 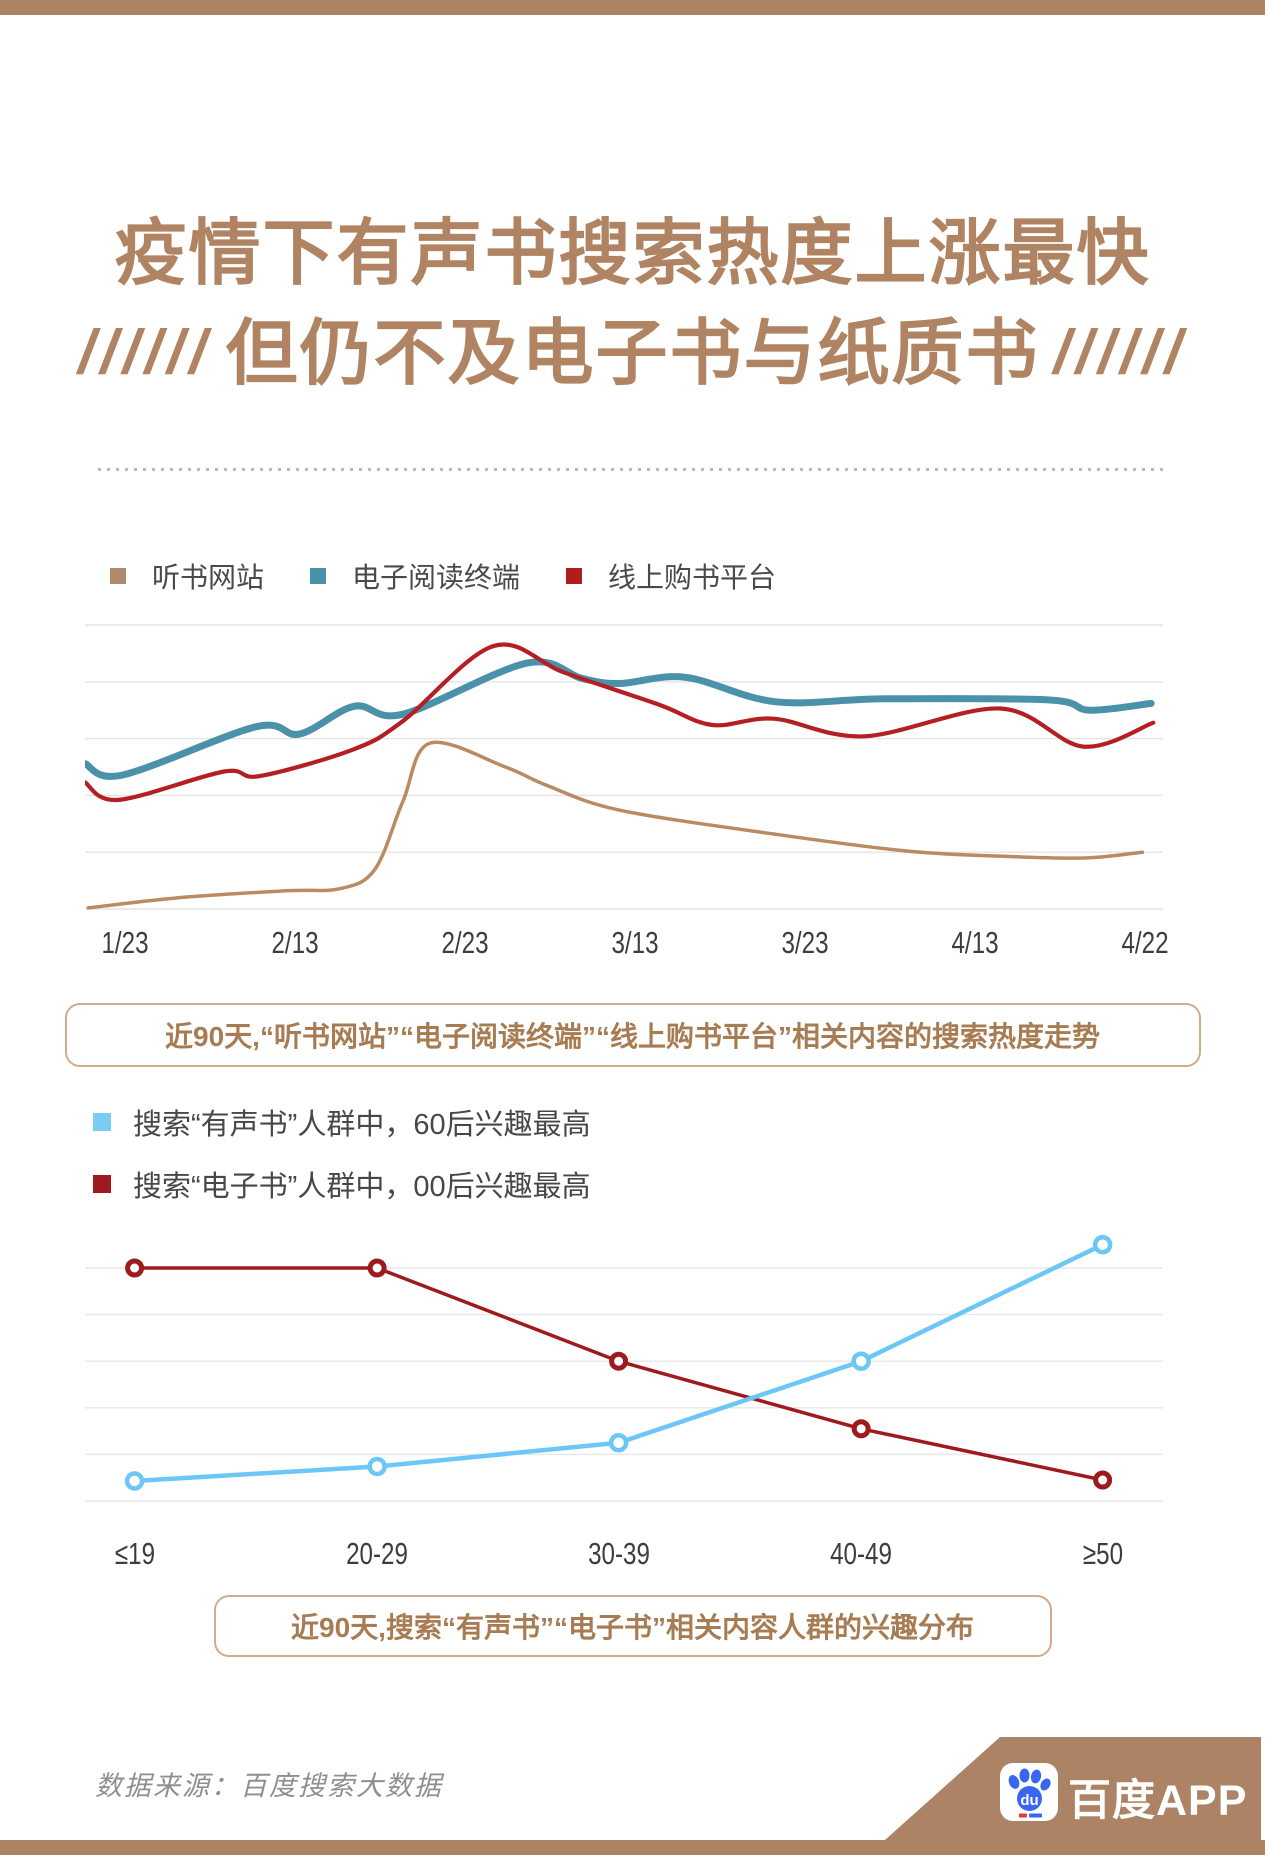 What do you see at coordinates (102, 1184) in the screenshot?
I see `legend-swatch-ebook` at bounding box center [102, 1184].